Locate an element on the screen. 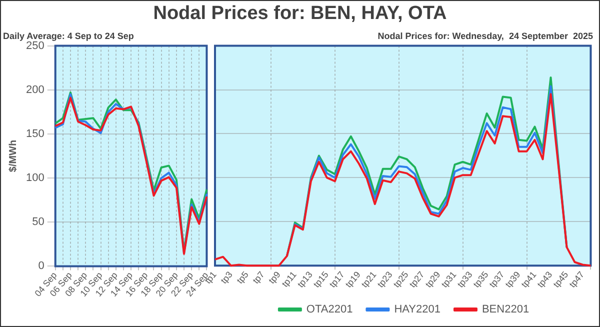 The height and width of the screenshot is (327, 600). x-tick-label: tp7 is located at coordinates (258, 278).